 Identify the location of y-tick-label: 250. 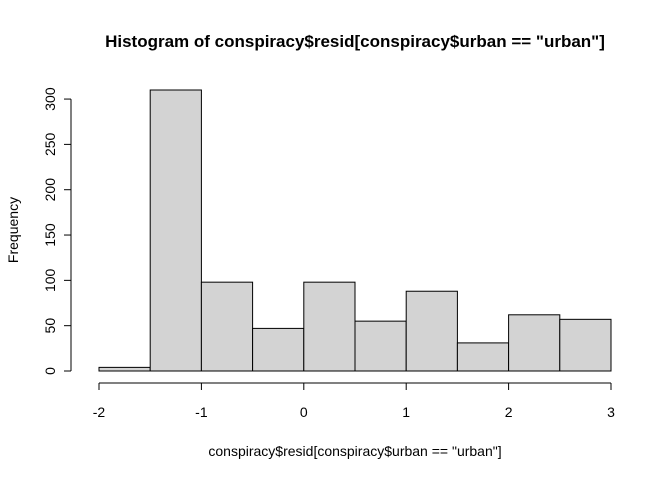
(50, 144).